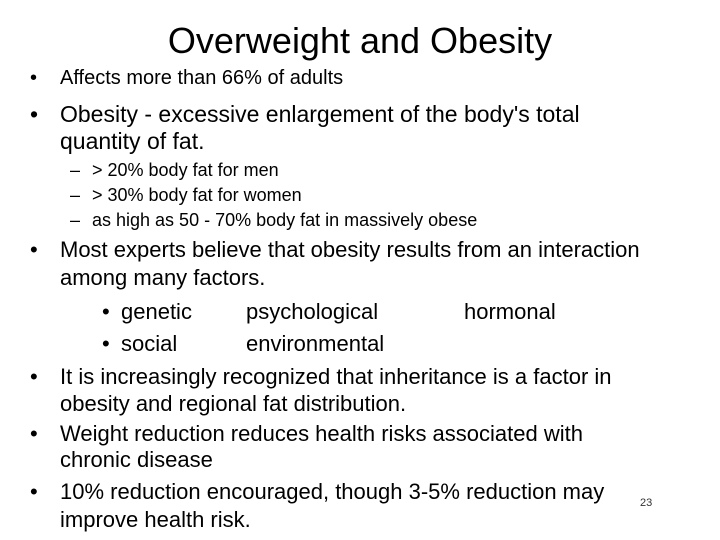  I want to click on bullet-inheritance-line2: obesity and regional fat distribution., so click(233, 403).